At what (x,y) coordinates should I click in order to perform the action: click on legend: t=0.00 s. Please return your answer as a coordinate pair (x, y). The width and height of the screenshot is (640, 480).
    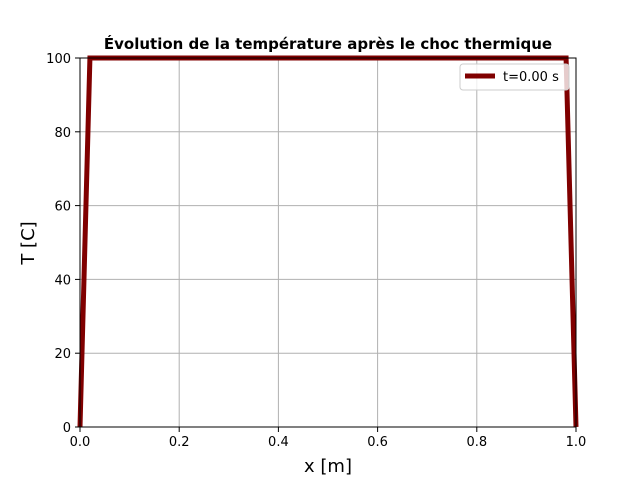
    Looking at the image, I should click on (514, 77).